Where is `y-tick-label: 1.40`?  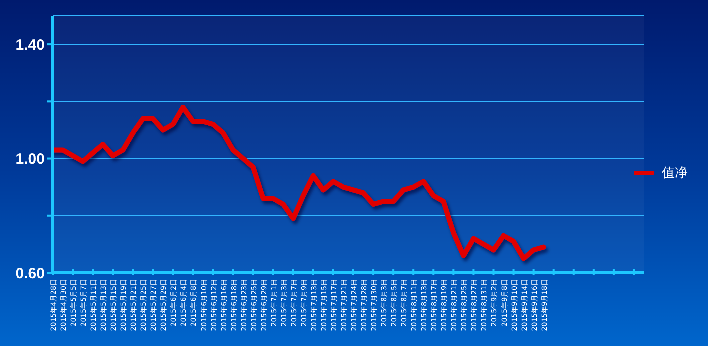
y-tick-label: 1.40 is located at coordinates (30, 45).